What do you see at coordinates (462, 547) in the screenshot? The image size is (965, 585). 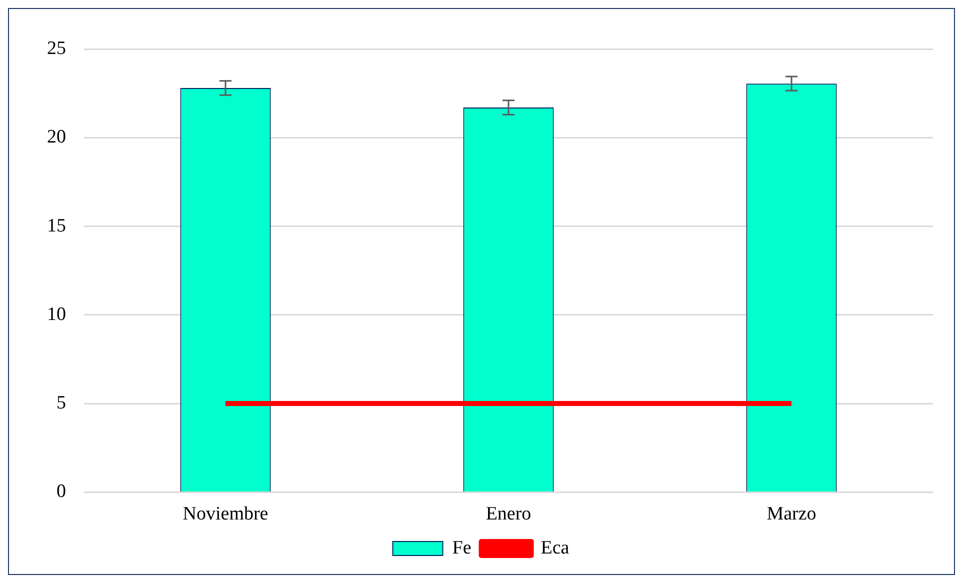 I see `legend-label: Fe` at bounding box center [462, 547].